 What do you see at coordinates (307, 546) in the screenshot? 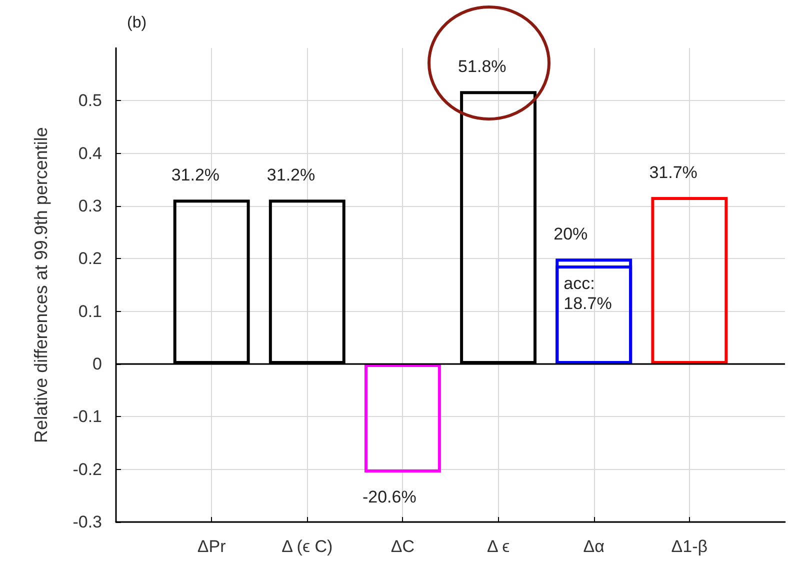
I see `x-tick-label: Δ (ϵ C)` at bounding box center [307, 546].